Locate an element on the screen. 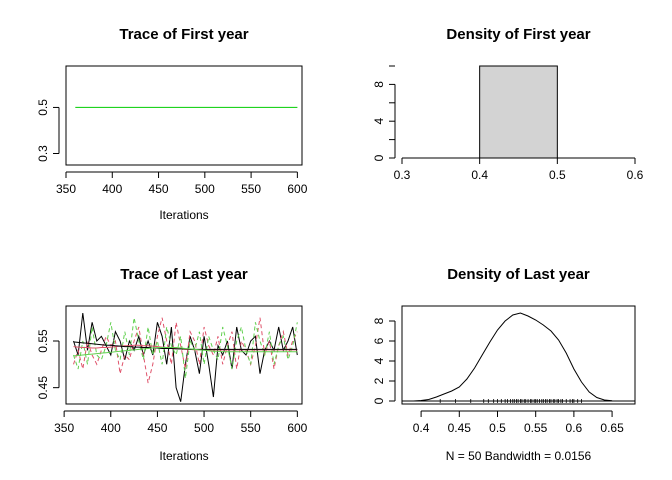 The width and height of the screenshot is (672, 480). chart-title: Density of First year is located at coordinates (518, 34).